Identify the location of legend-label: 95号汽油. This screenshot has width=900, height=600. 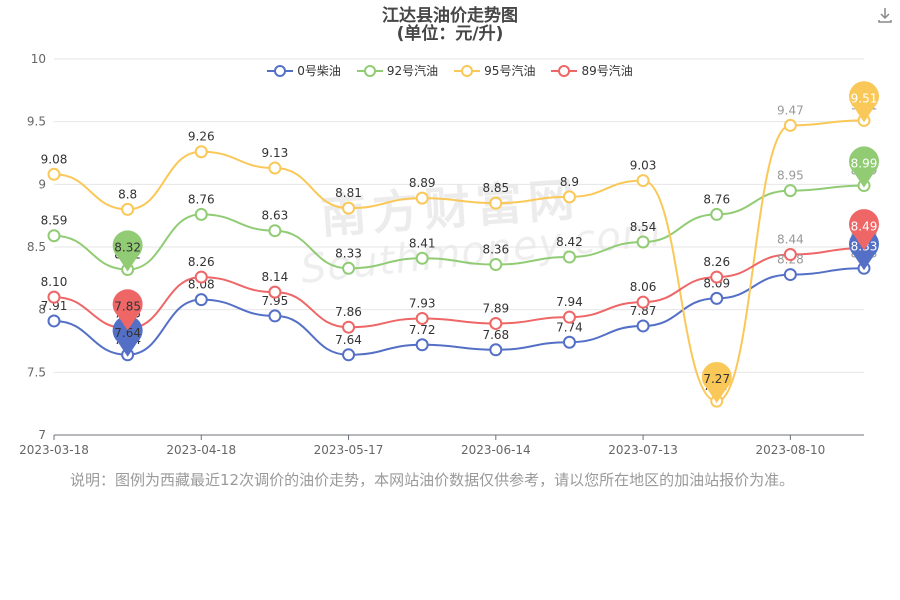
(510, 71).